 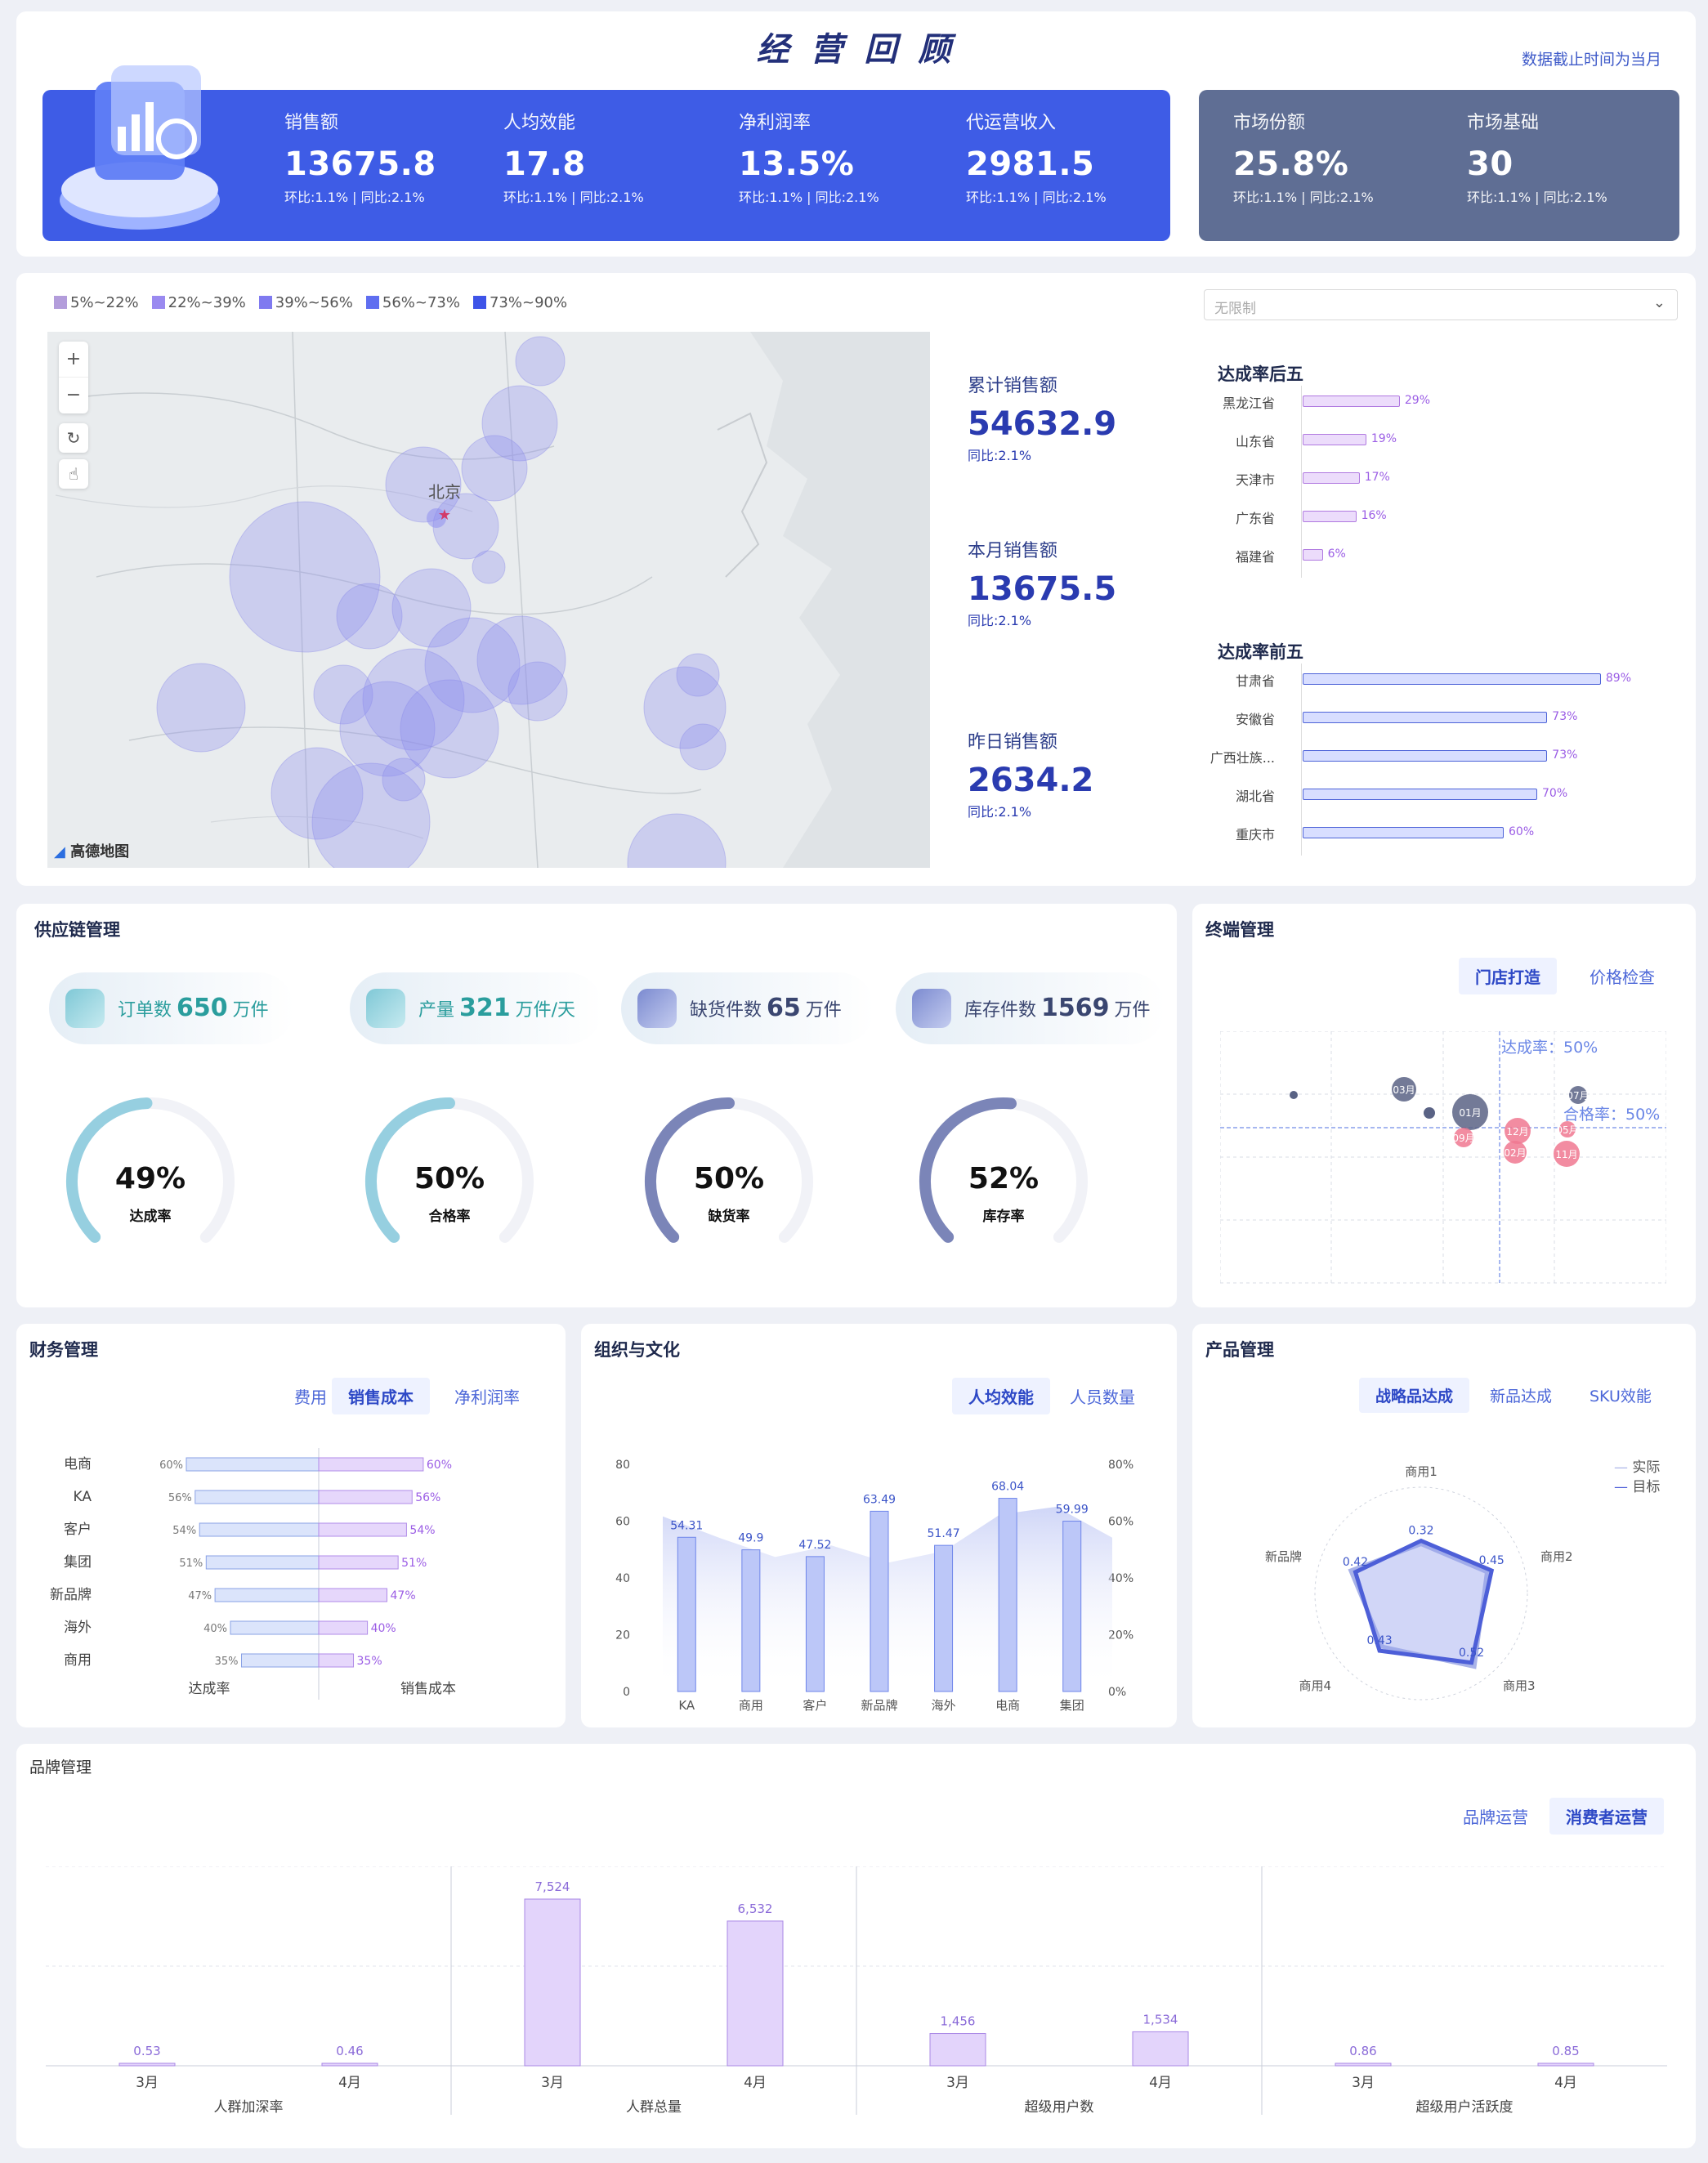 I want to click on y-tick: 40, so click(x=622, y=1578).